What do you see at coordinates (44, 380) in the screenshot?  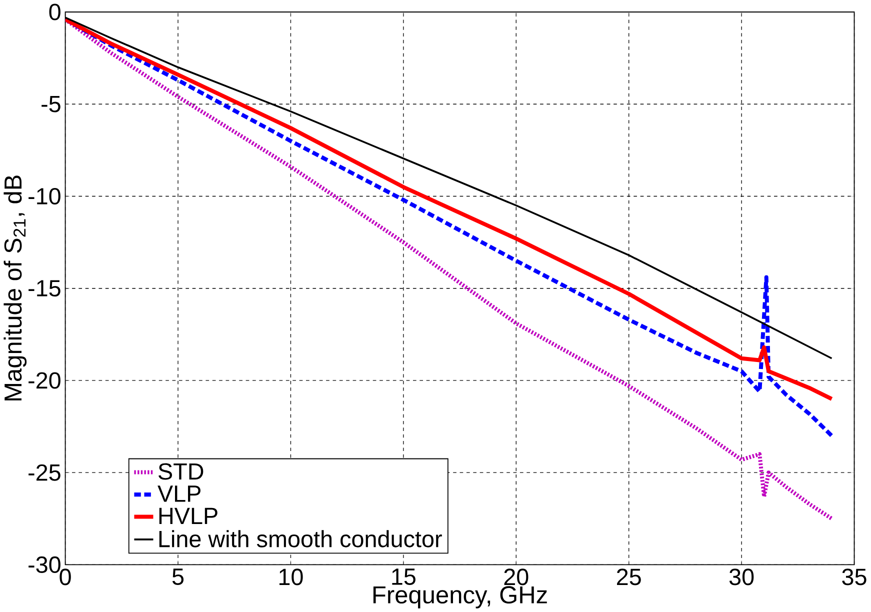 I see `y-tick-label: -20` at bounding box center [44, 380].